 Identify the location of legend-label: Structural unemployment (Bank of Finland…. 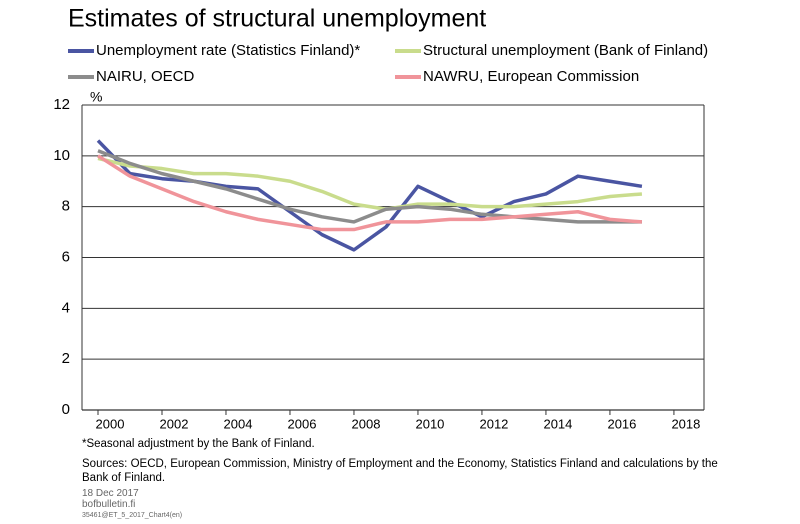
(565, 50).